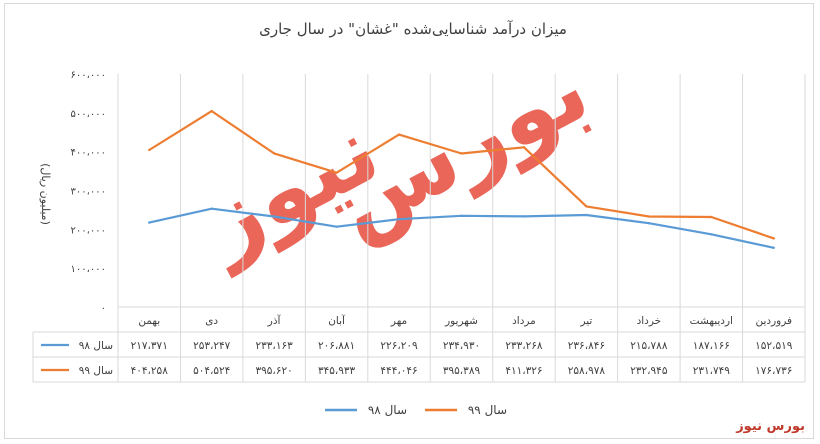 This screenshot has width=820, height=444. I want to click on data-label: ۳۹۵،۶۲۰, so click(274, 371).